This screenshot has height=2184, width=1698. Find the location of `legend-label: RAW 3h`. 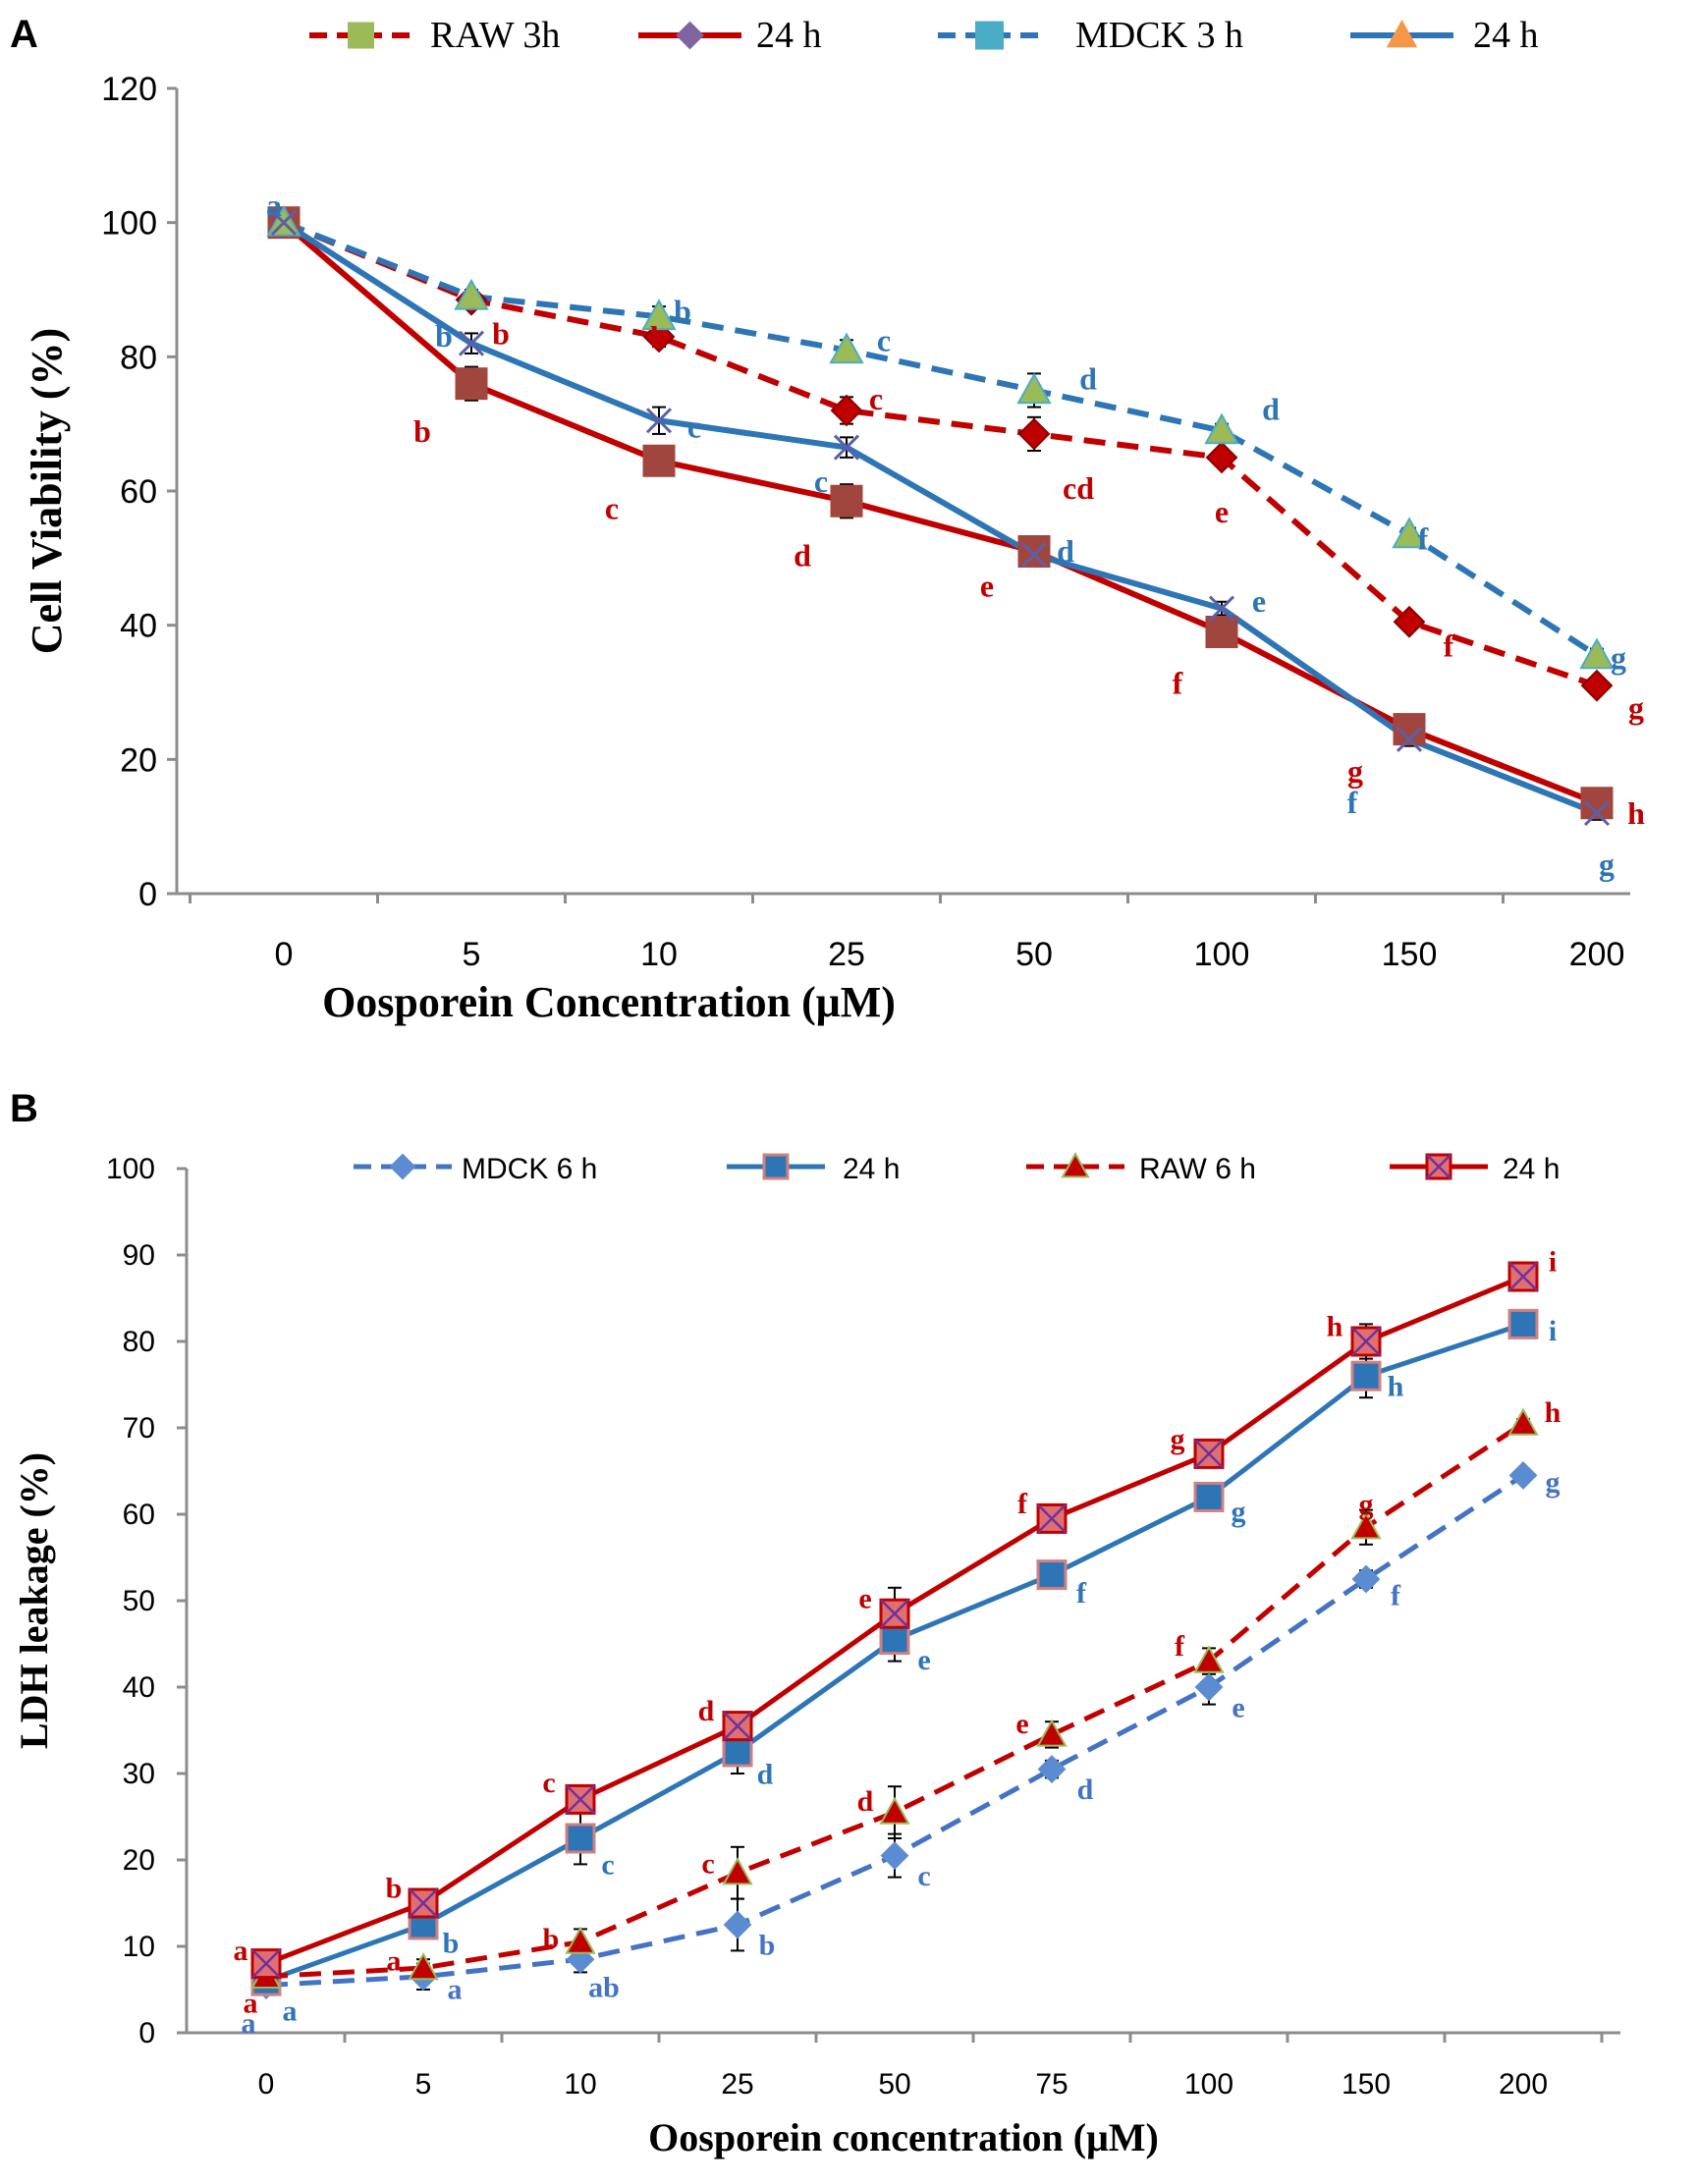

legend-label: RAW 3h is located at coordinates (495, 35).